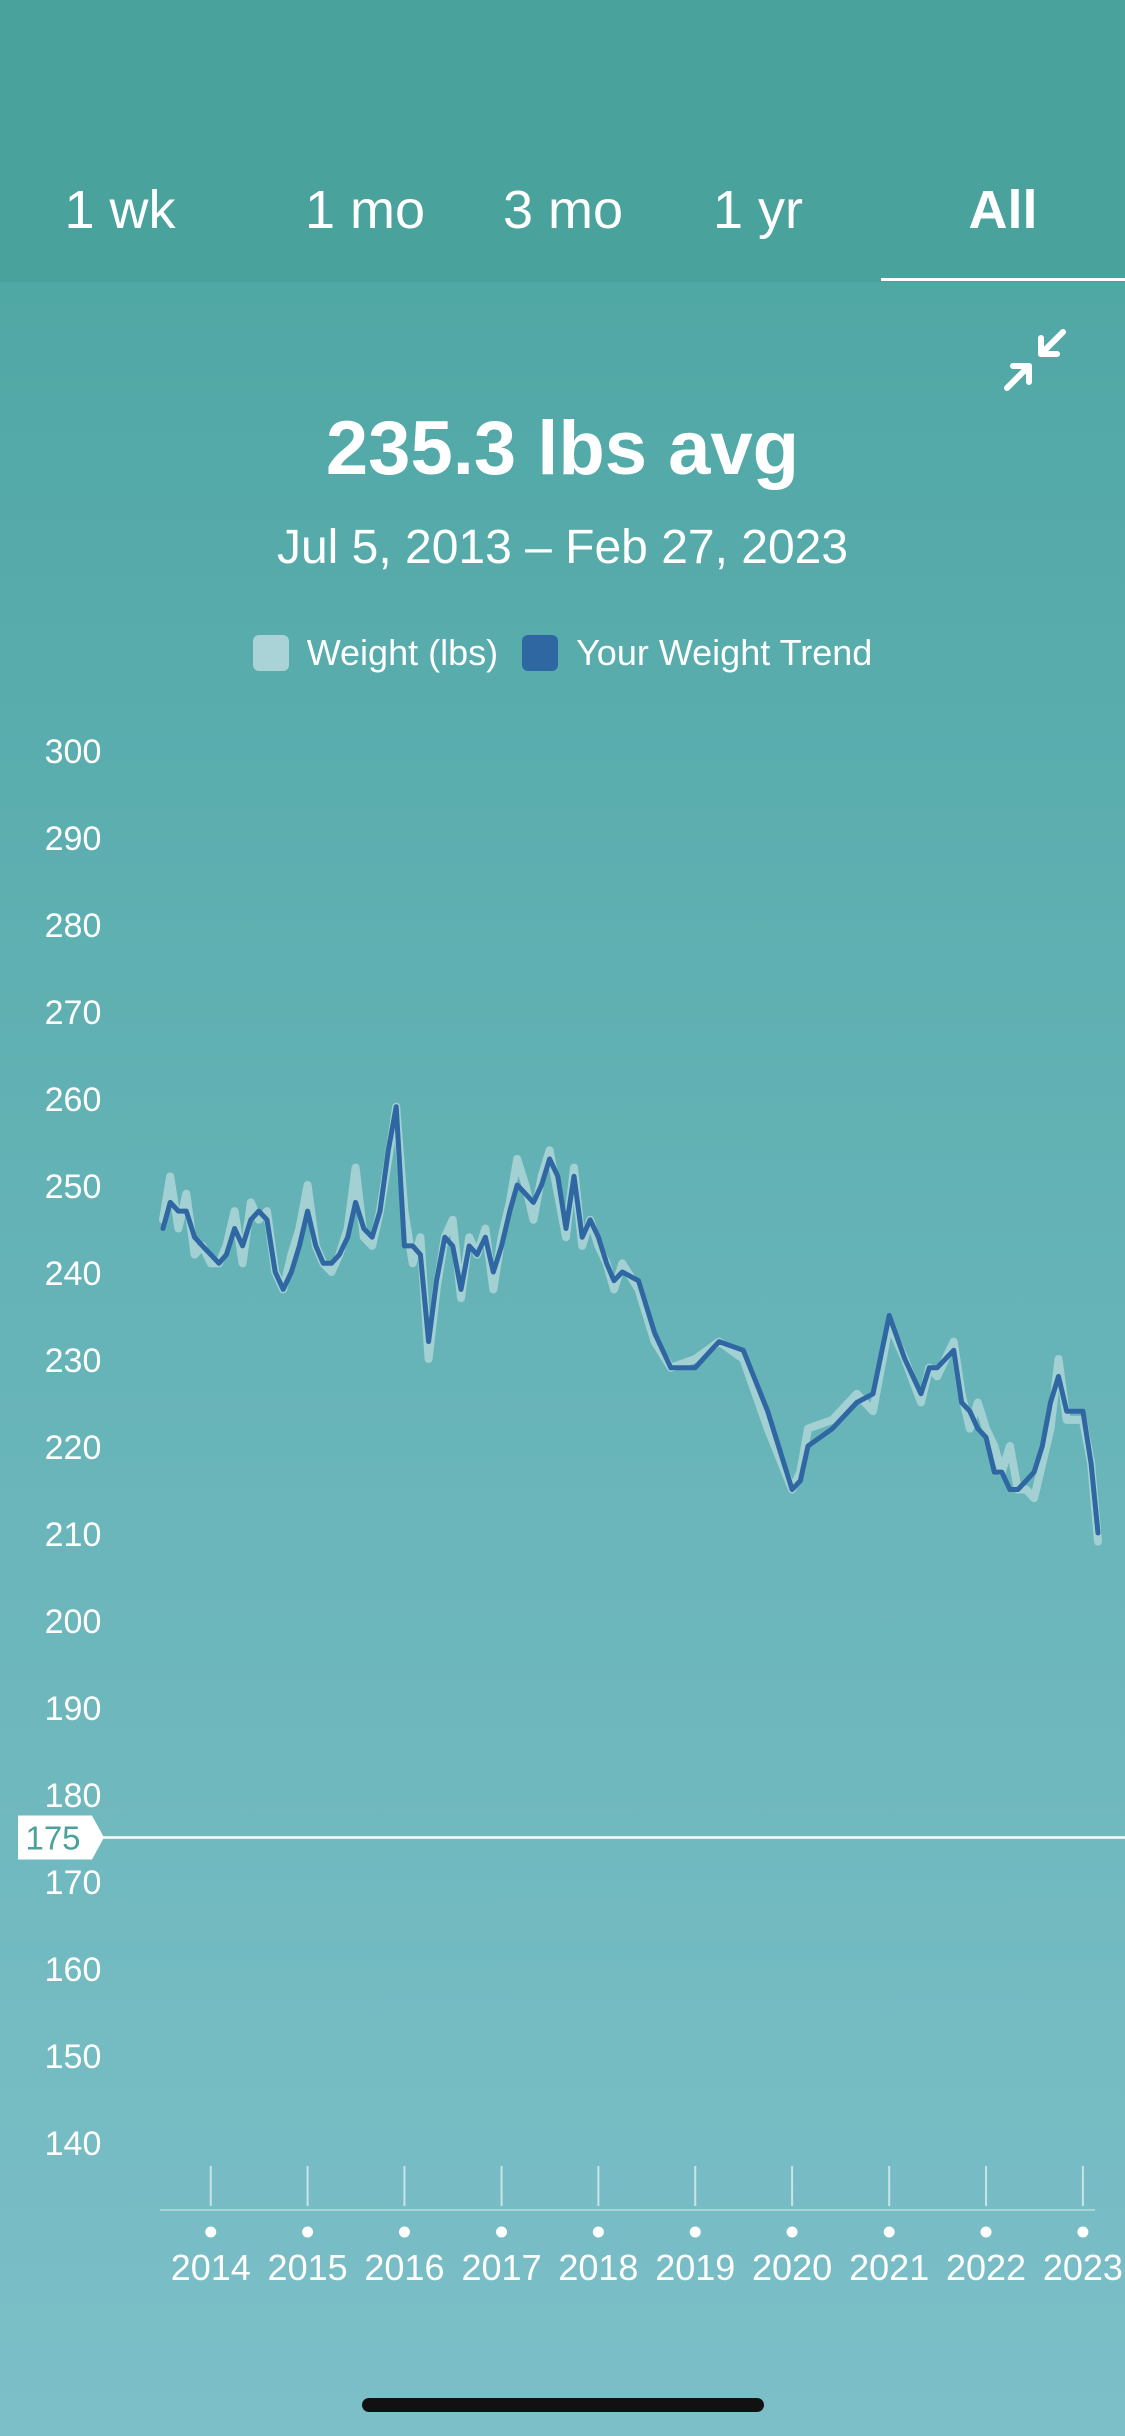  What do you see at coordinates (73, 752) in the screenshot?
I see `y-tick-label: 300` at bounding box center [73, 752].